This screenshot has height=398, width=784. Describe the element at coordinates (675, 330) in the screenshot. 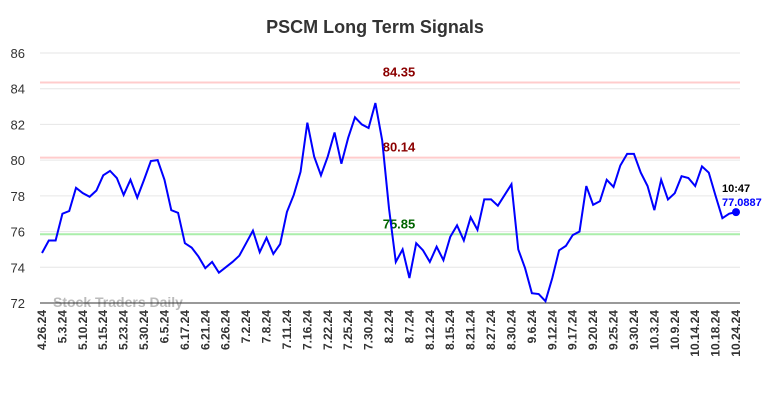

I see `x-tick-label: 10.9.24` at that location.